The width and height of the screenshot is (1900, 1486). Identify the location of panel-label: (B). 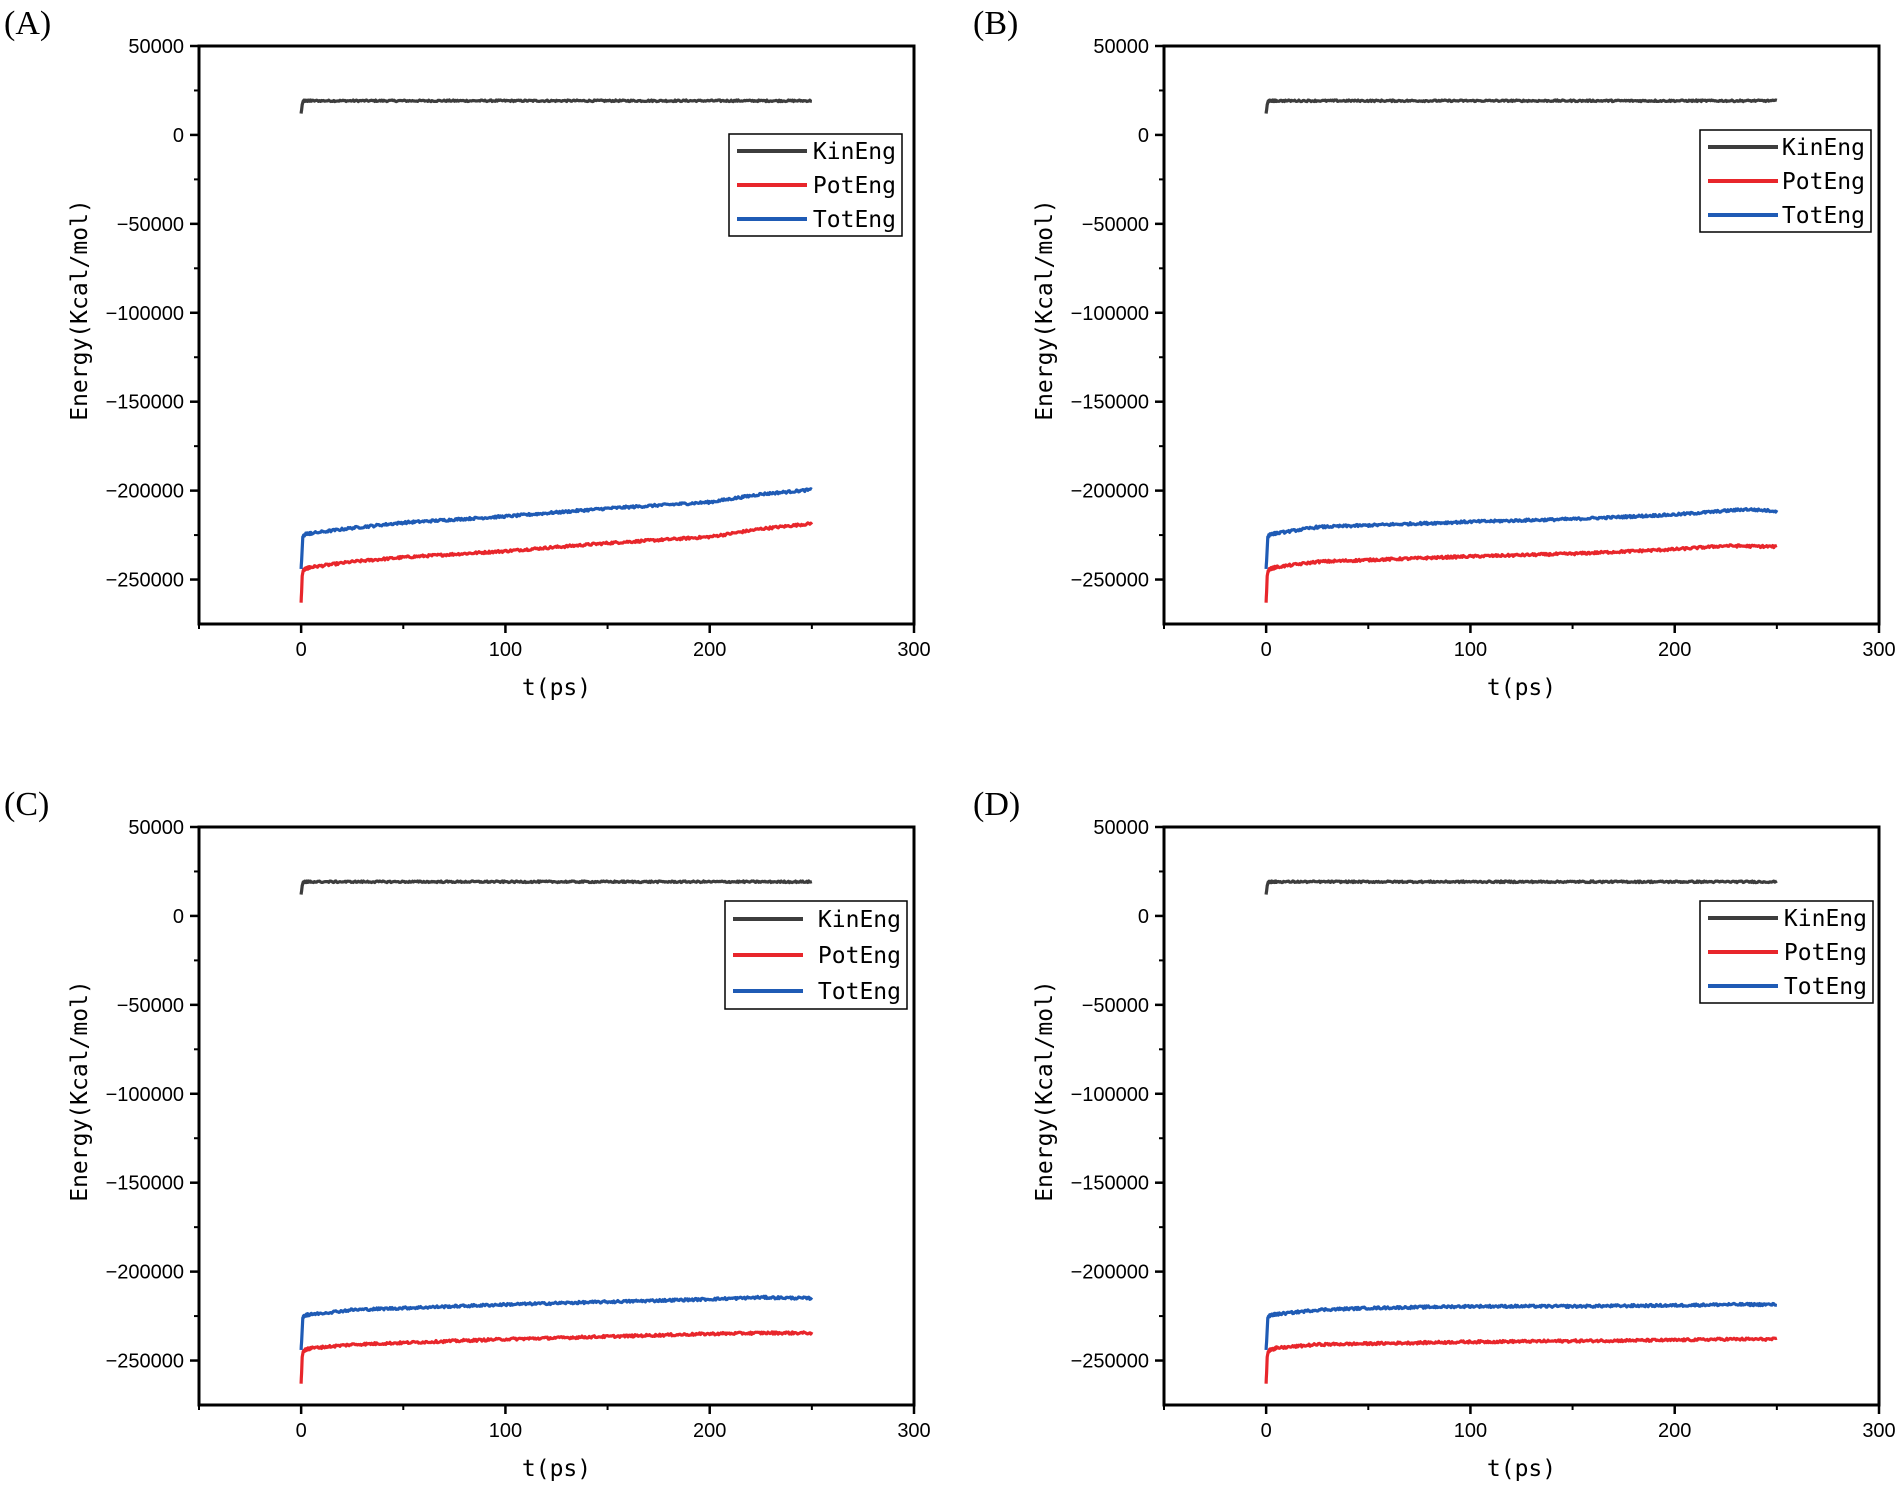
(995, 23).